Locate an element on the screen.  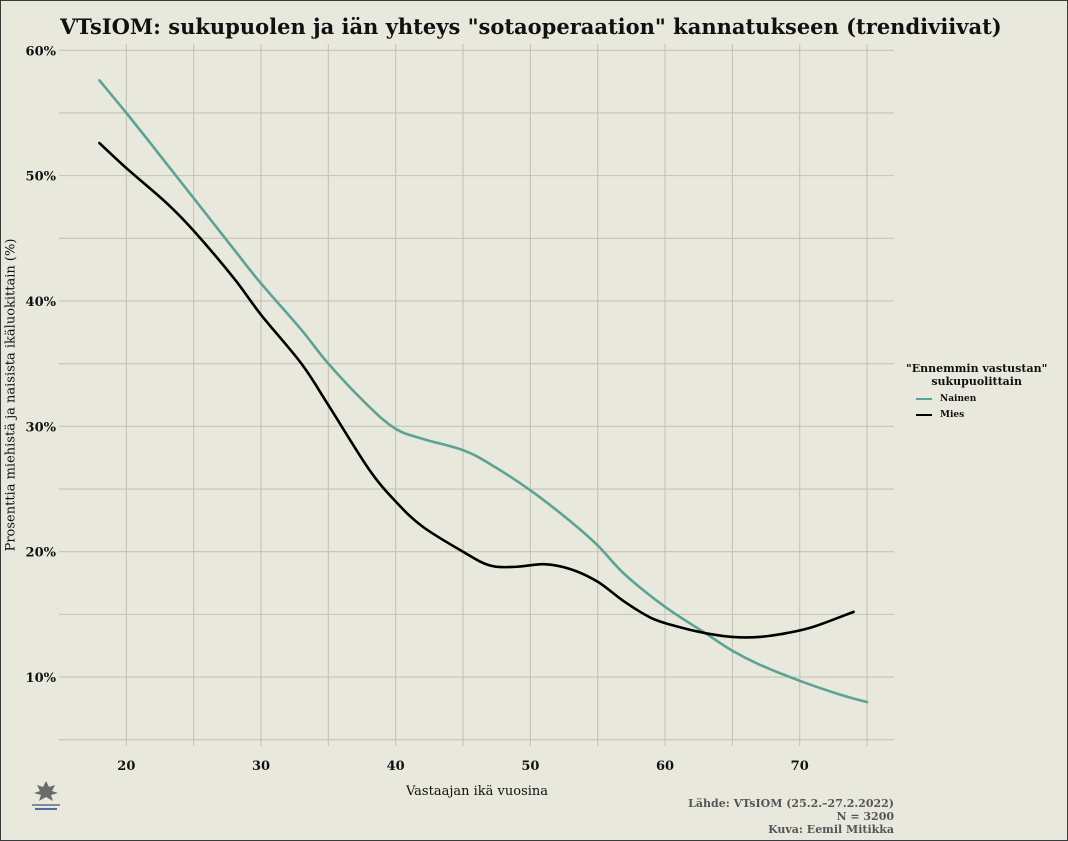
legend-item-nainen: Nainen is located at coordinates (976, 399).